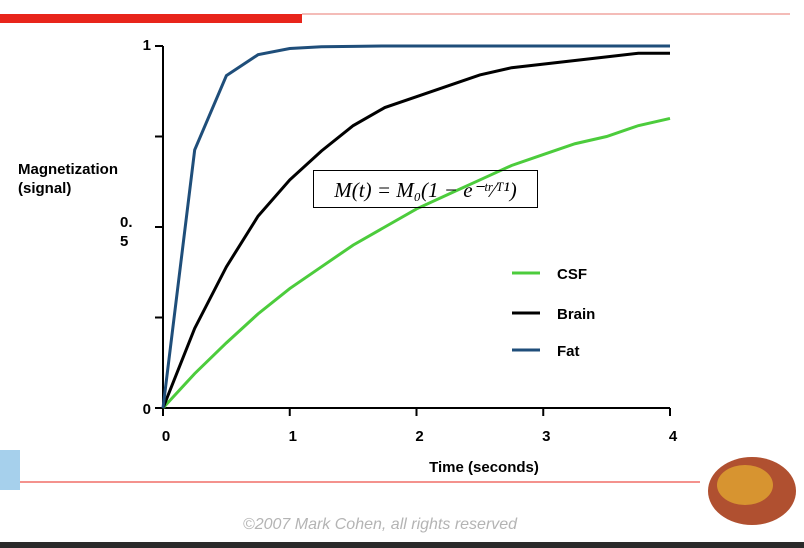 The height and width of the screenshot is (548, 804). I want to click on x-tick-label: 3, so click(546, 436).